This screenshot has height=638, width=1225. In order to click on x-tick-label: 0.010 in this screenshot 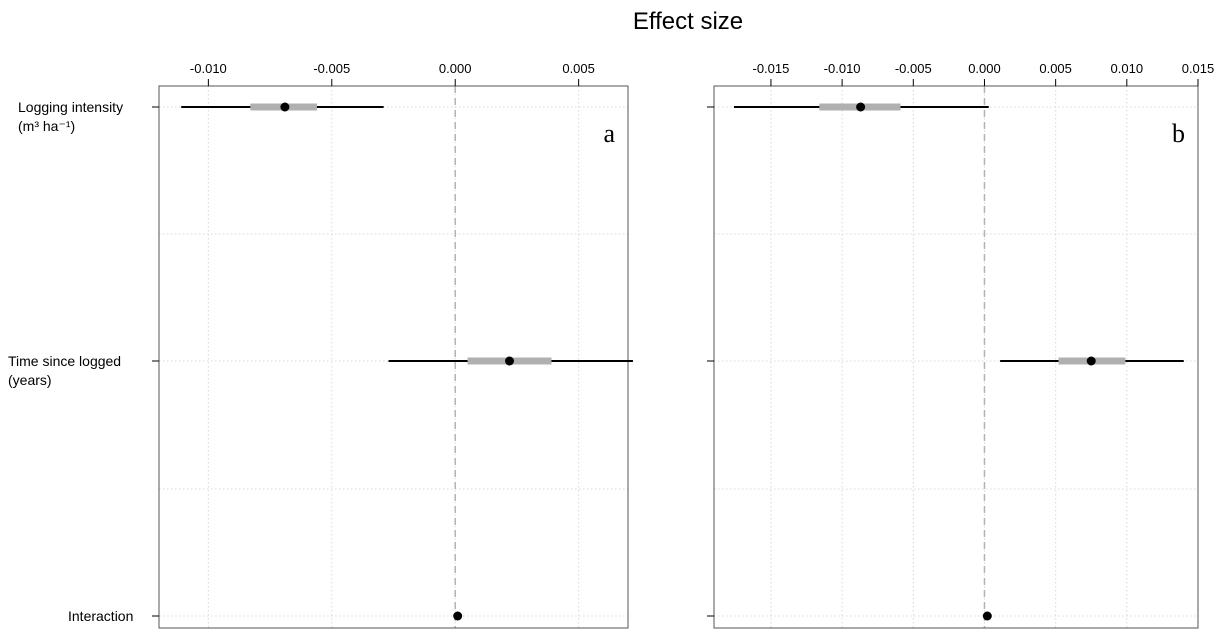, I will do `click(1127, 68)`.